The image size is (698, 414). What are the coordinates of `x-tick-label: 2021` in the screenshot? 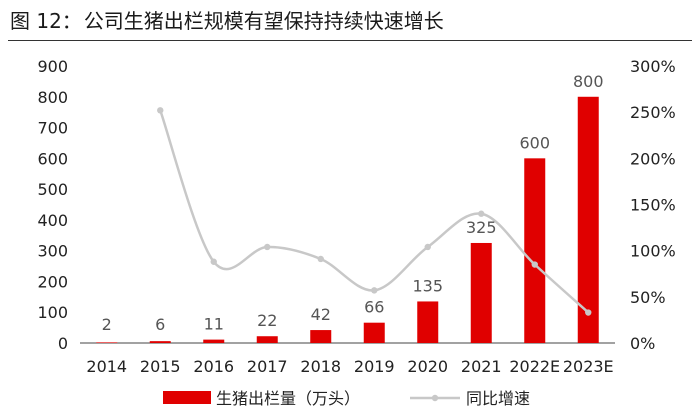 It's located at (481, 366).